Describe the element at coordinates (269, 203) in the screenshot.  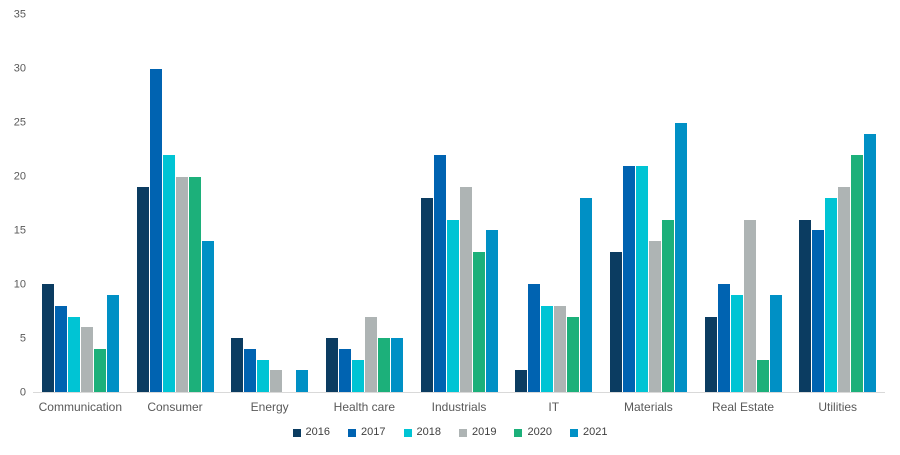
I see `bar-group-energy` at that location.